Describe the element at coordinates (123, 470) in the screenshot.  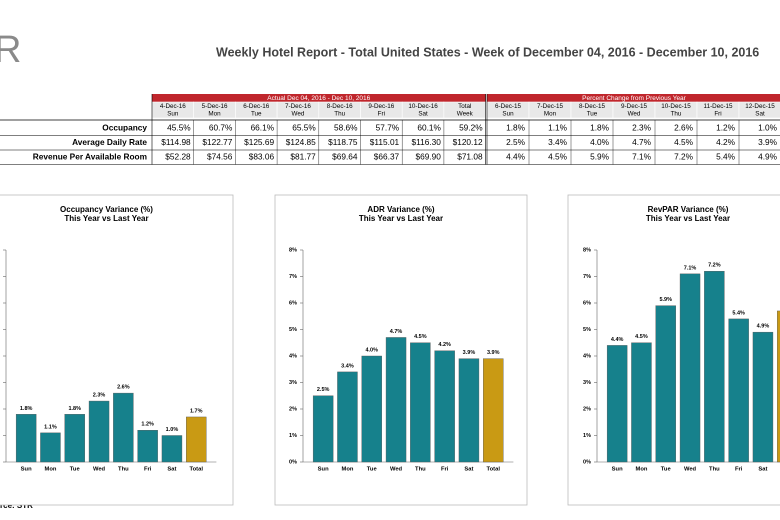
I see `x-tick-label: Thu` at that location.